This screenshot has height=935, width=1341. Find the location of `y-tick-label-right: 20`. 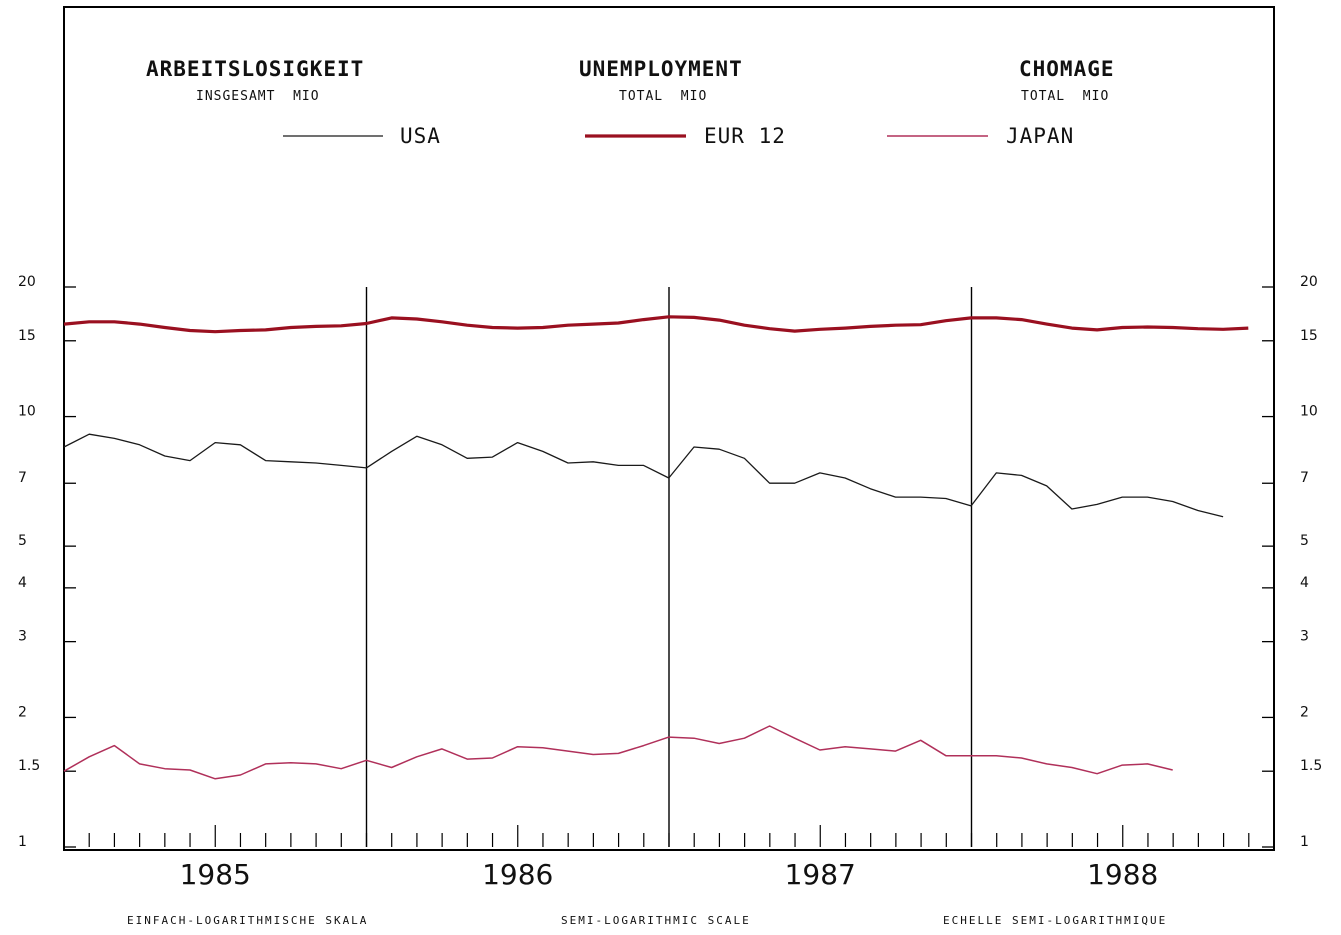

y-tick-label-right: 20 is located at coordinates (1309, 282).